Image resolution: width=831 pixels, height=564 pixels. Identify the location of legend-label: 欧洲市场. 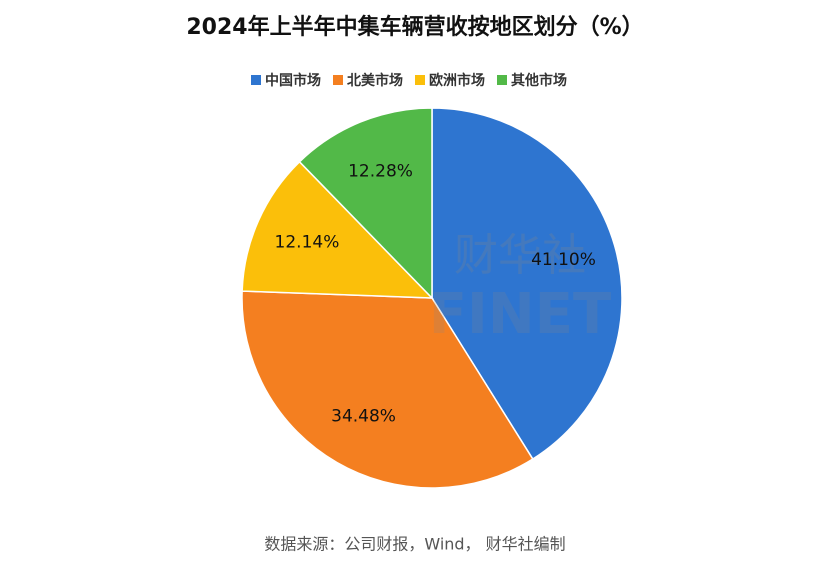
(457, 80).